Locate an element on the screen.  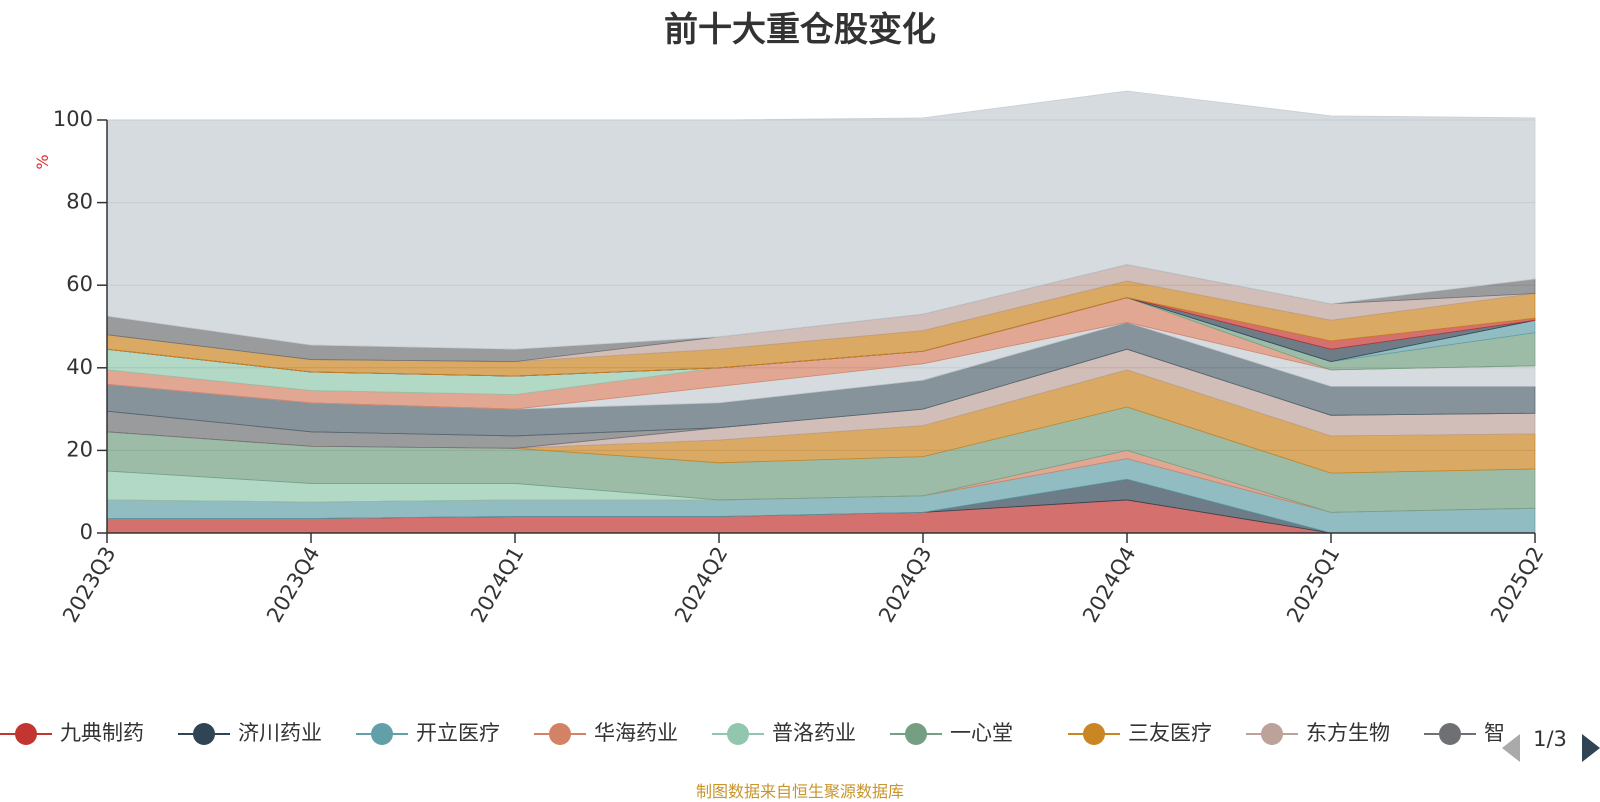
x-tick-label: 2025Q1 is located at coordinates (1313, 585).